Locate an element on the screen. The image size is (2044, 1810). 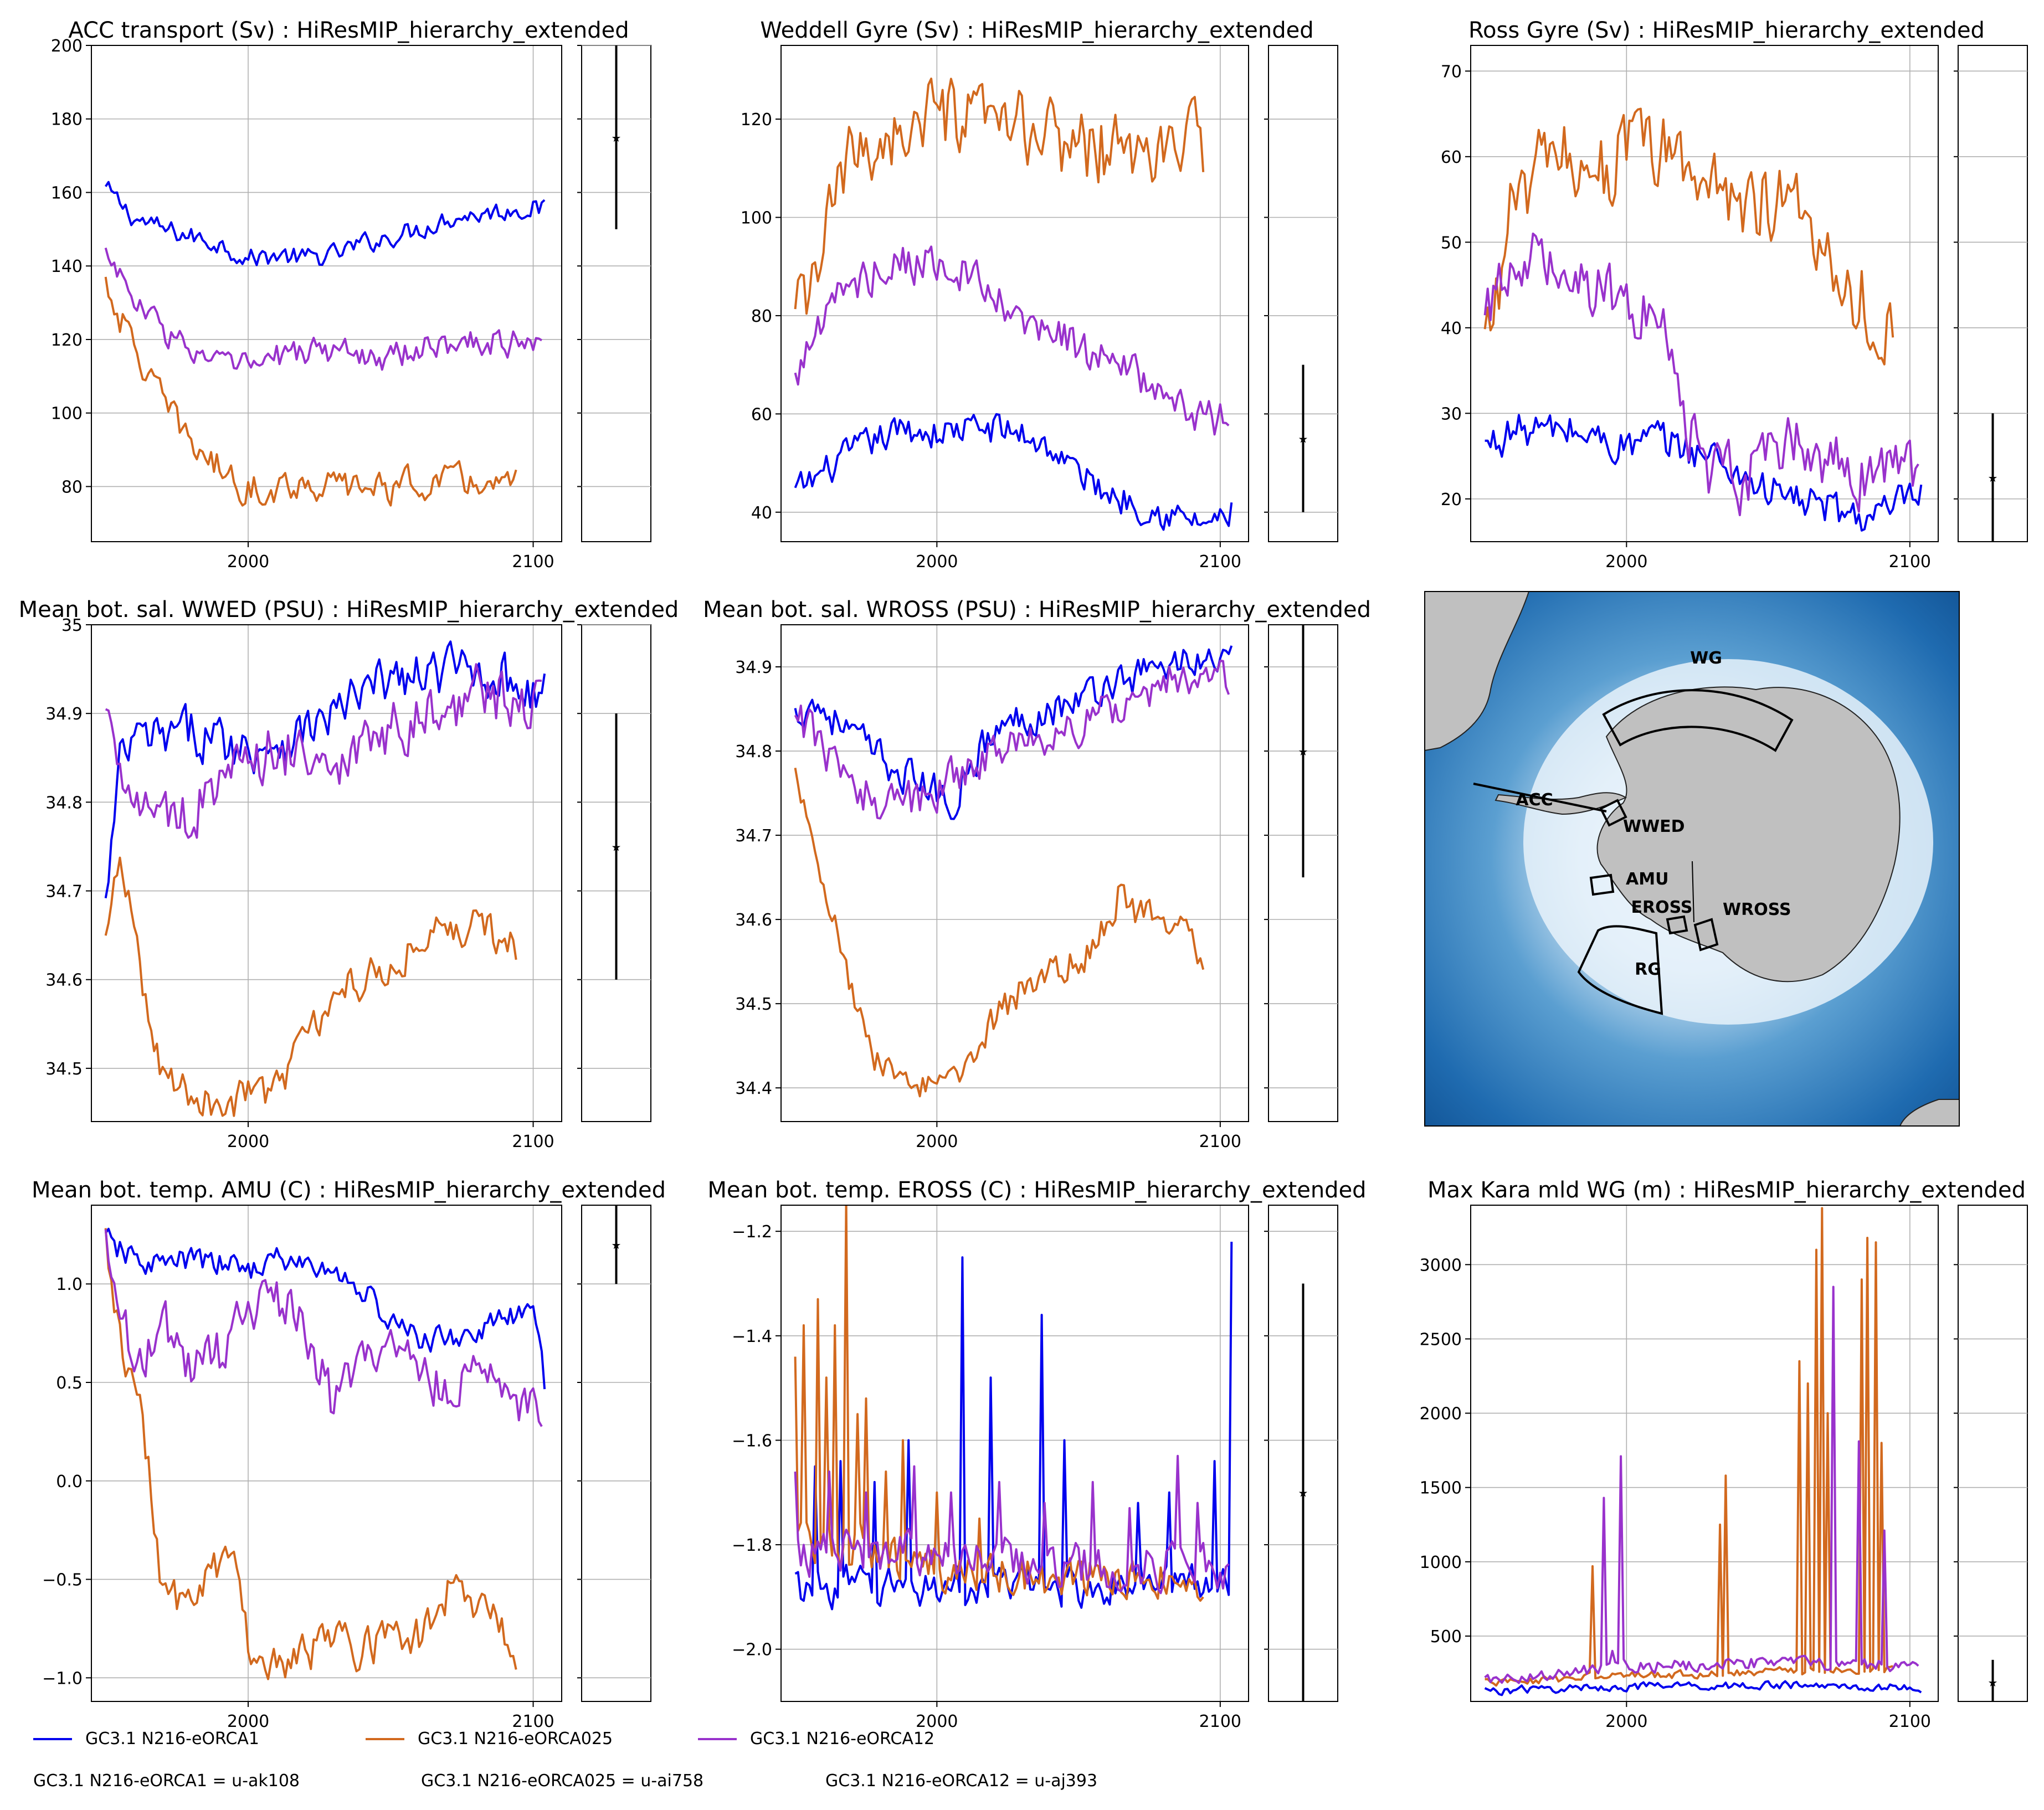
region-wg is located at coordinates (1698, 720).